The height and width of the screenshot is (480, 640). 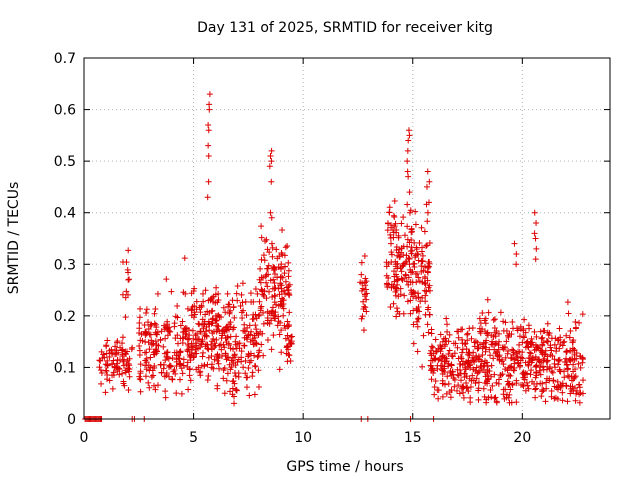 I want to click on y-tick-label: 0.4, so click(x=65, y=214).